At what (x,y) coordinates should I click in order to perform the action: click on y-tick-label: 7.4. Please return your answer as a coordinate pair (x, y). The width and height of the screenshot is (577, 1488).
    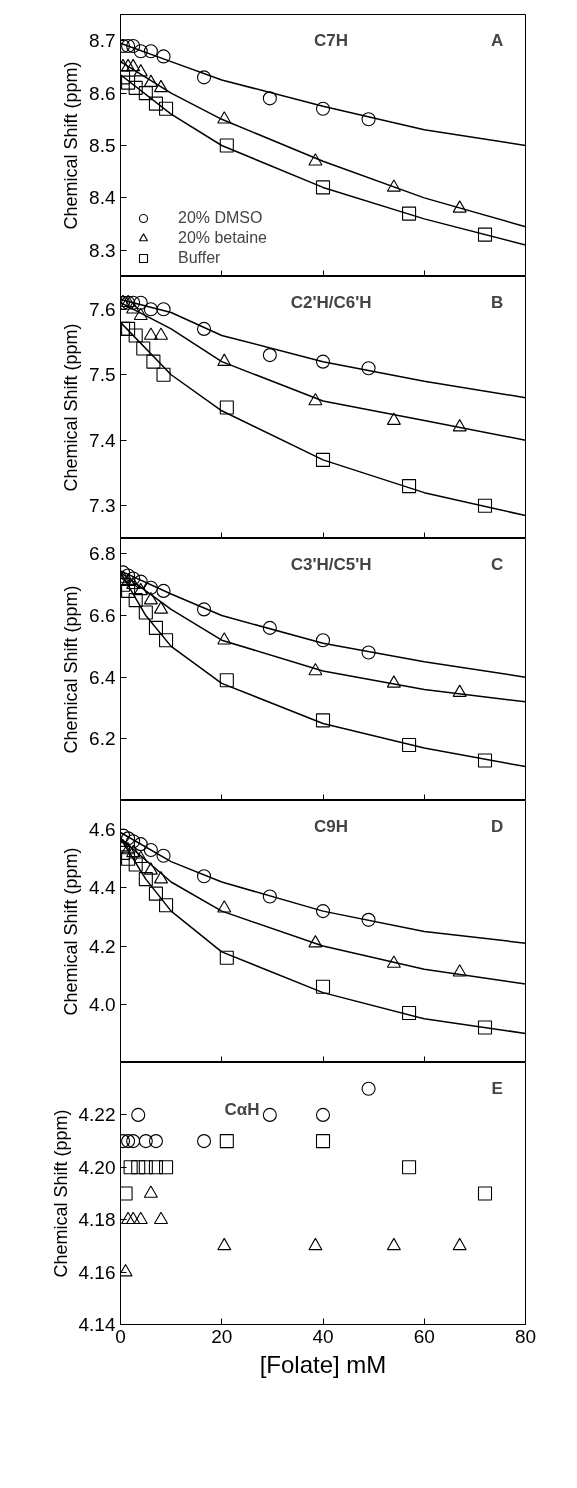
    Looking at the image, I should click on (102, 440).